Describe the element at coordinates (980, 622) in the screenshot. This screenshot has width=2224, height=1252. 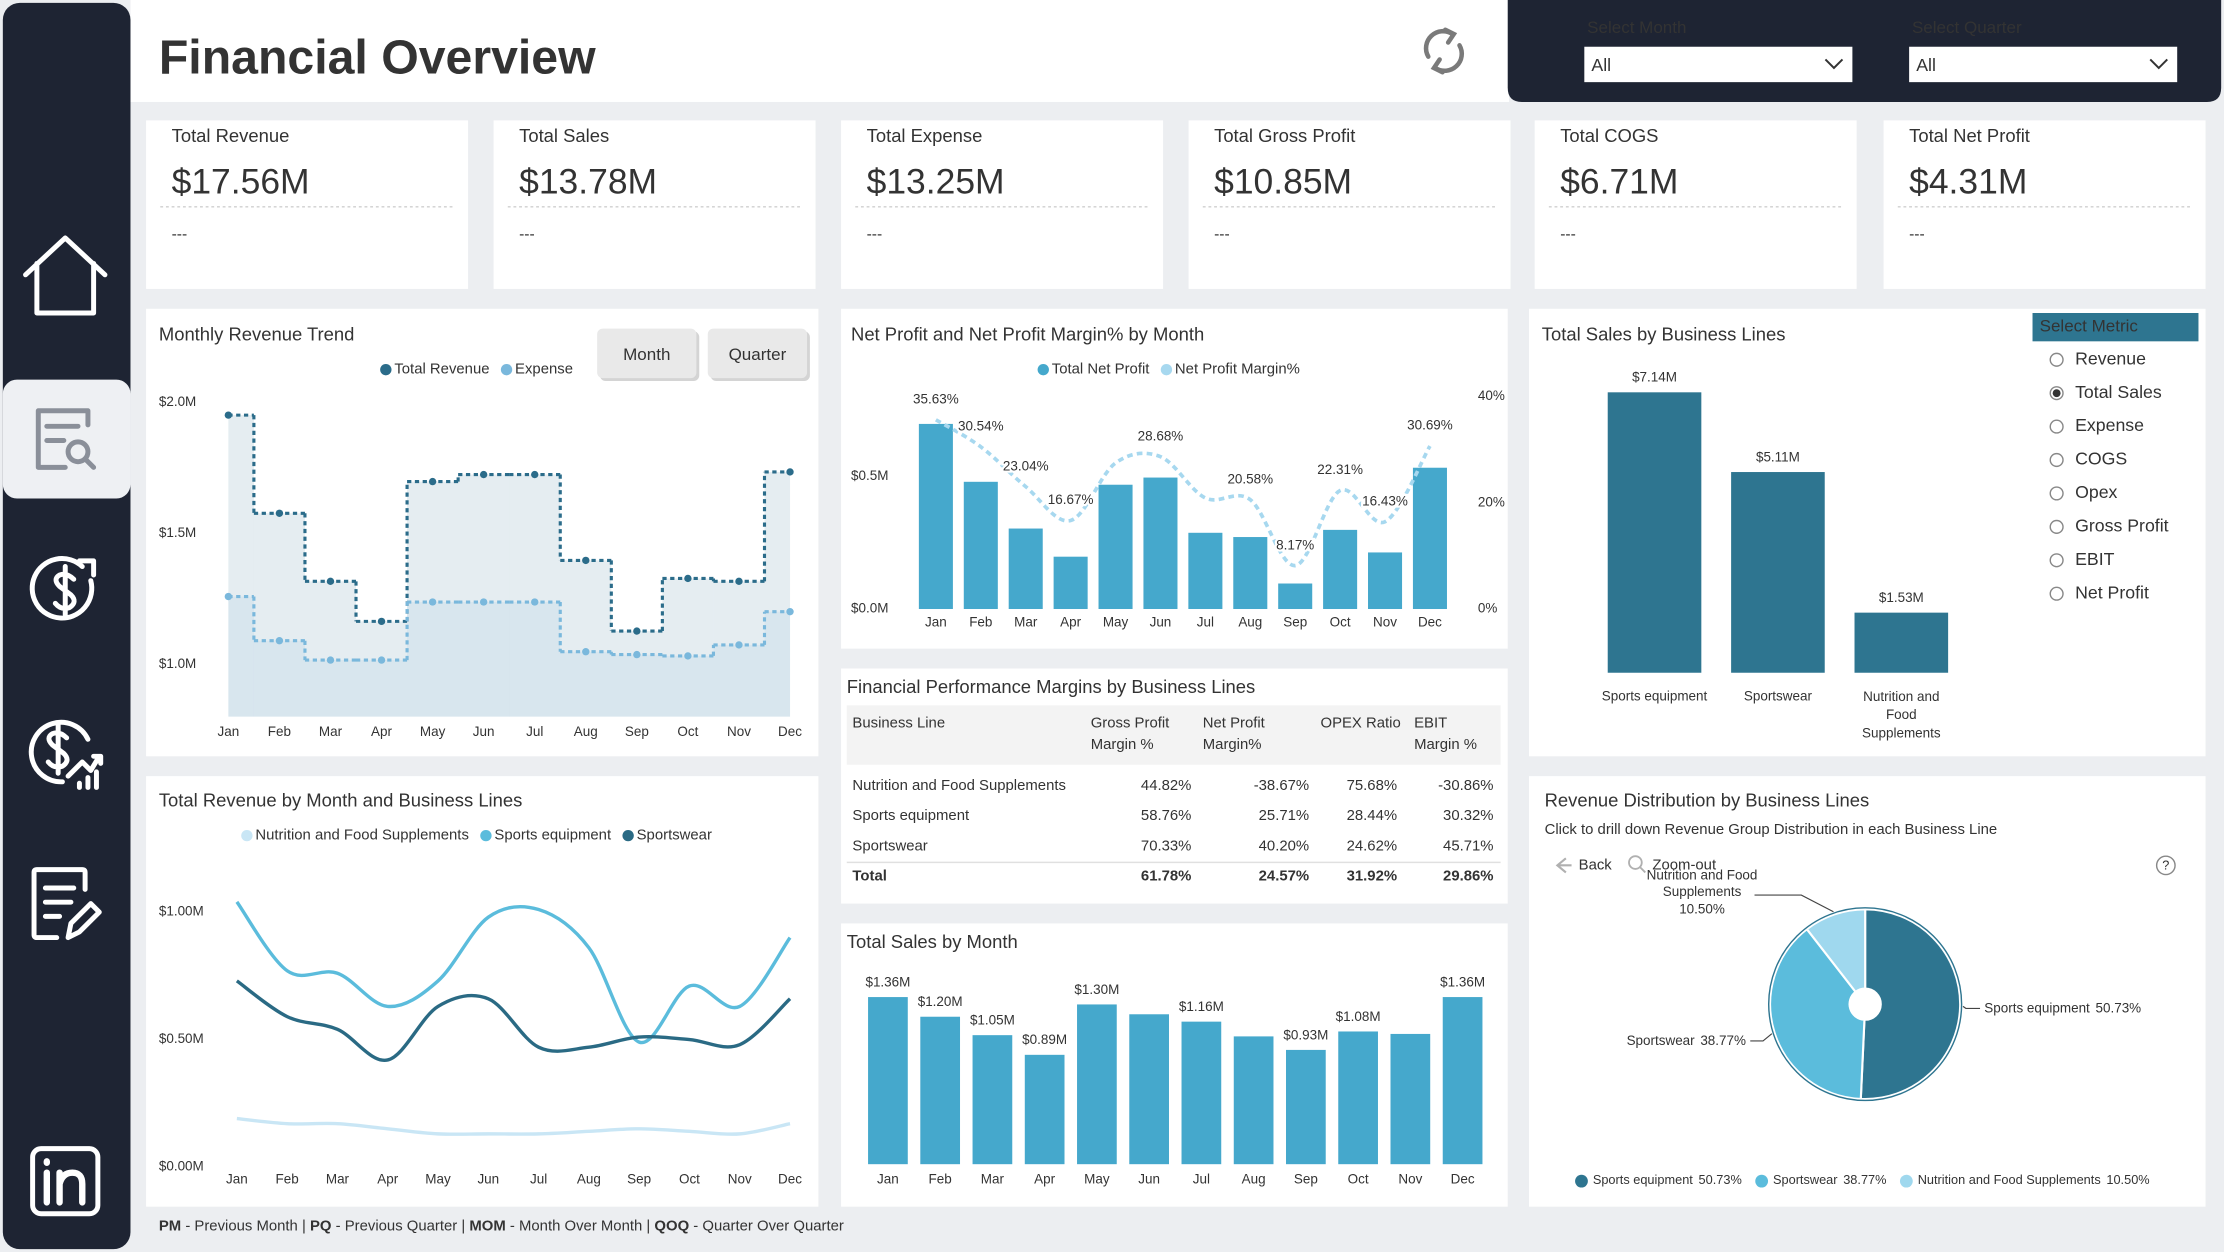
I see `x-tick-label: Feb` at that location.